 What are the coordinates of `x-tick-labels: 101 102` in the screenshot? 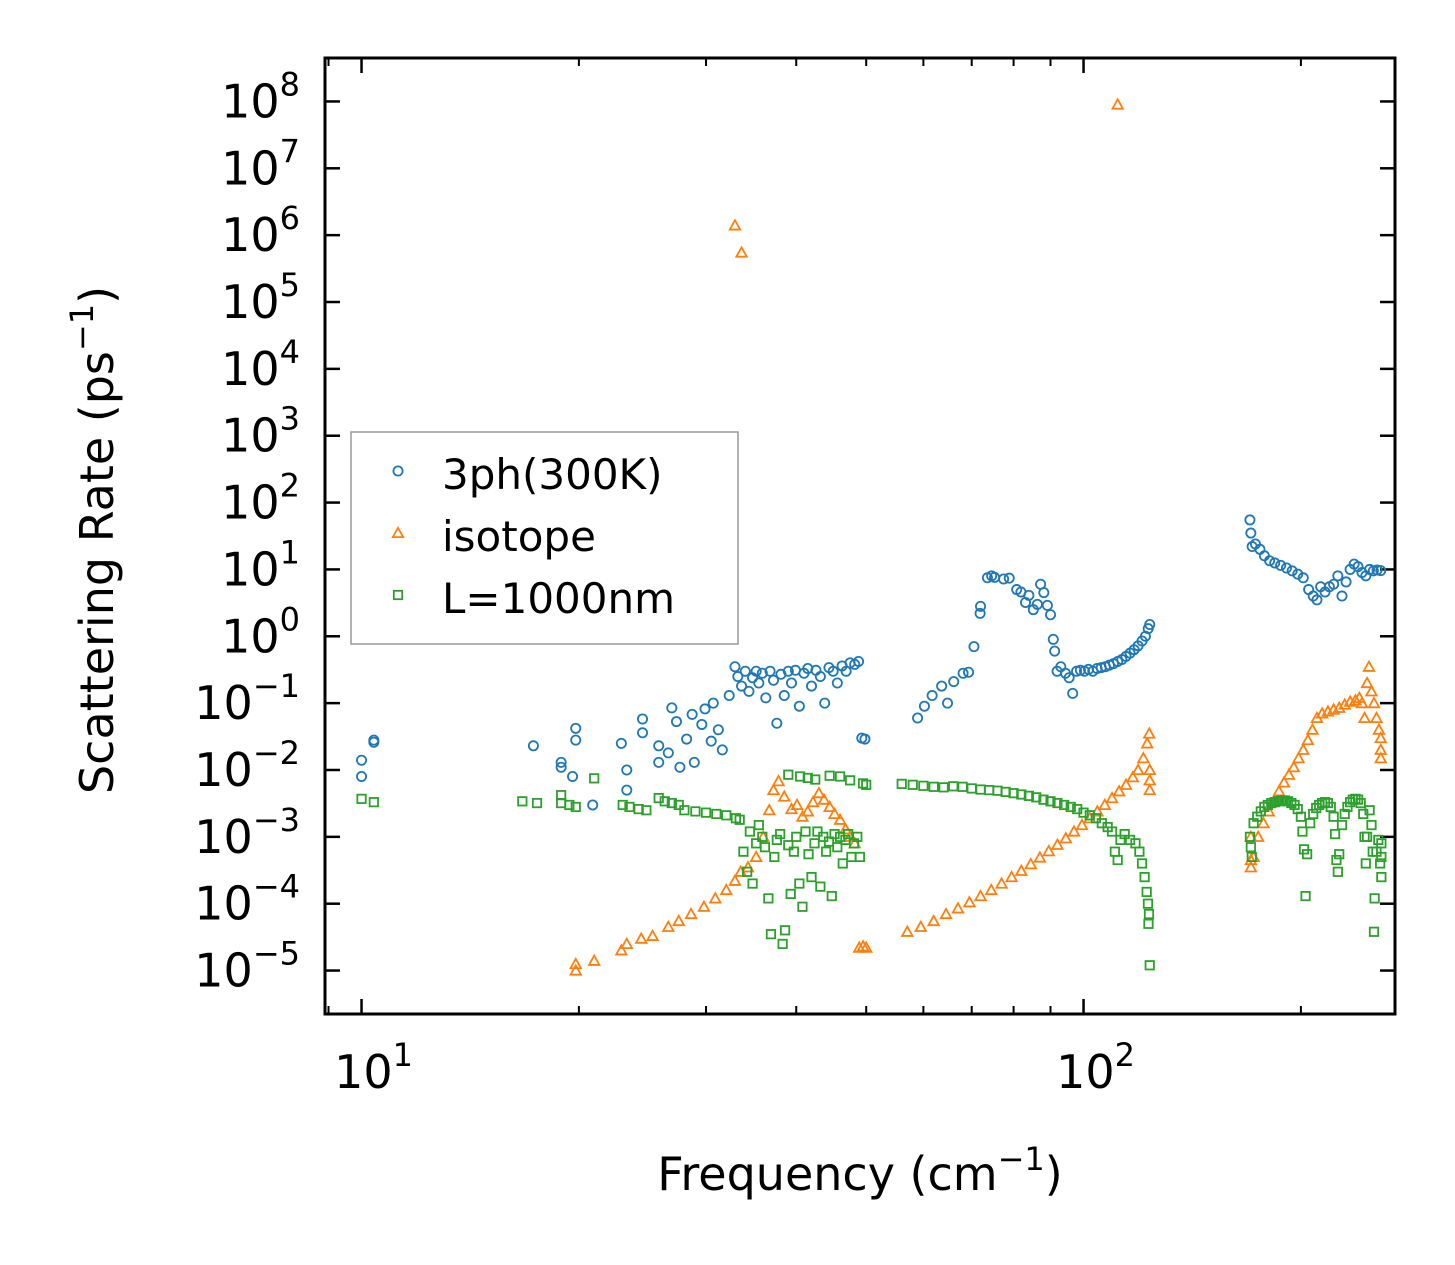 It's located at (734, 1067).